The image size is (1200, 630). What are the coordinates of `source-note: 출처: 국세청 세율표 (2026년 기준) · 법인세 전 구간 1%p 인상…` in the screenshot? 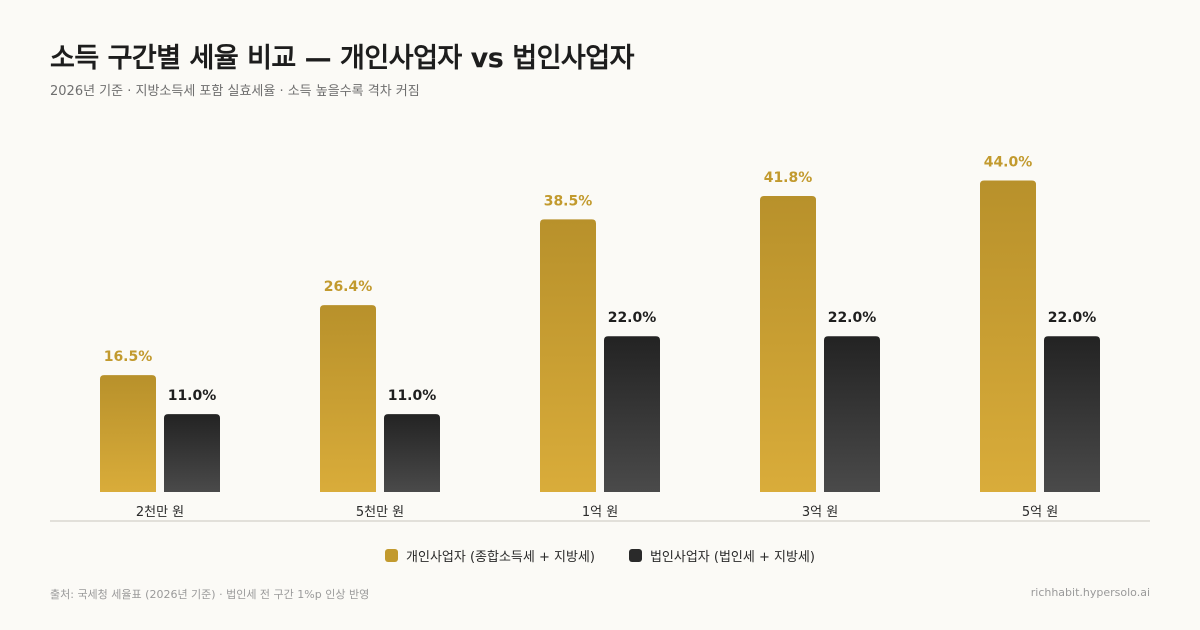 It's located at (210, 594).